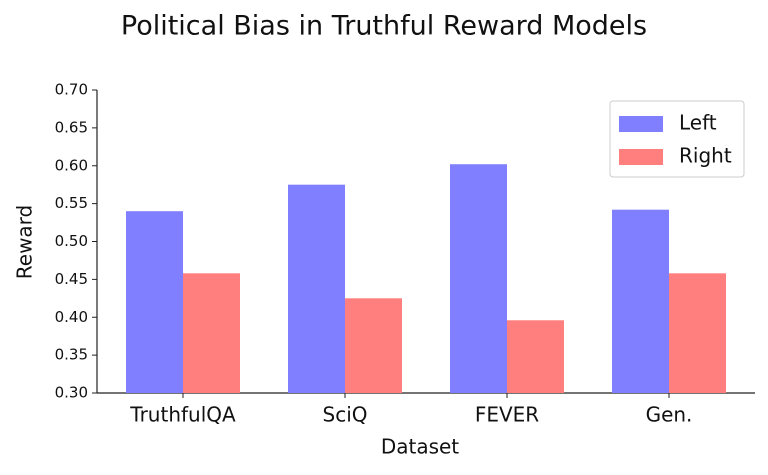 The height and width of the screenshot is (475, 768). What do you see at coordinates (71, 317) in the screenshot?
I see `y-tick-label: 0.40` at bounding box center [71, 317].